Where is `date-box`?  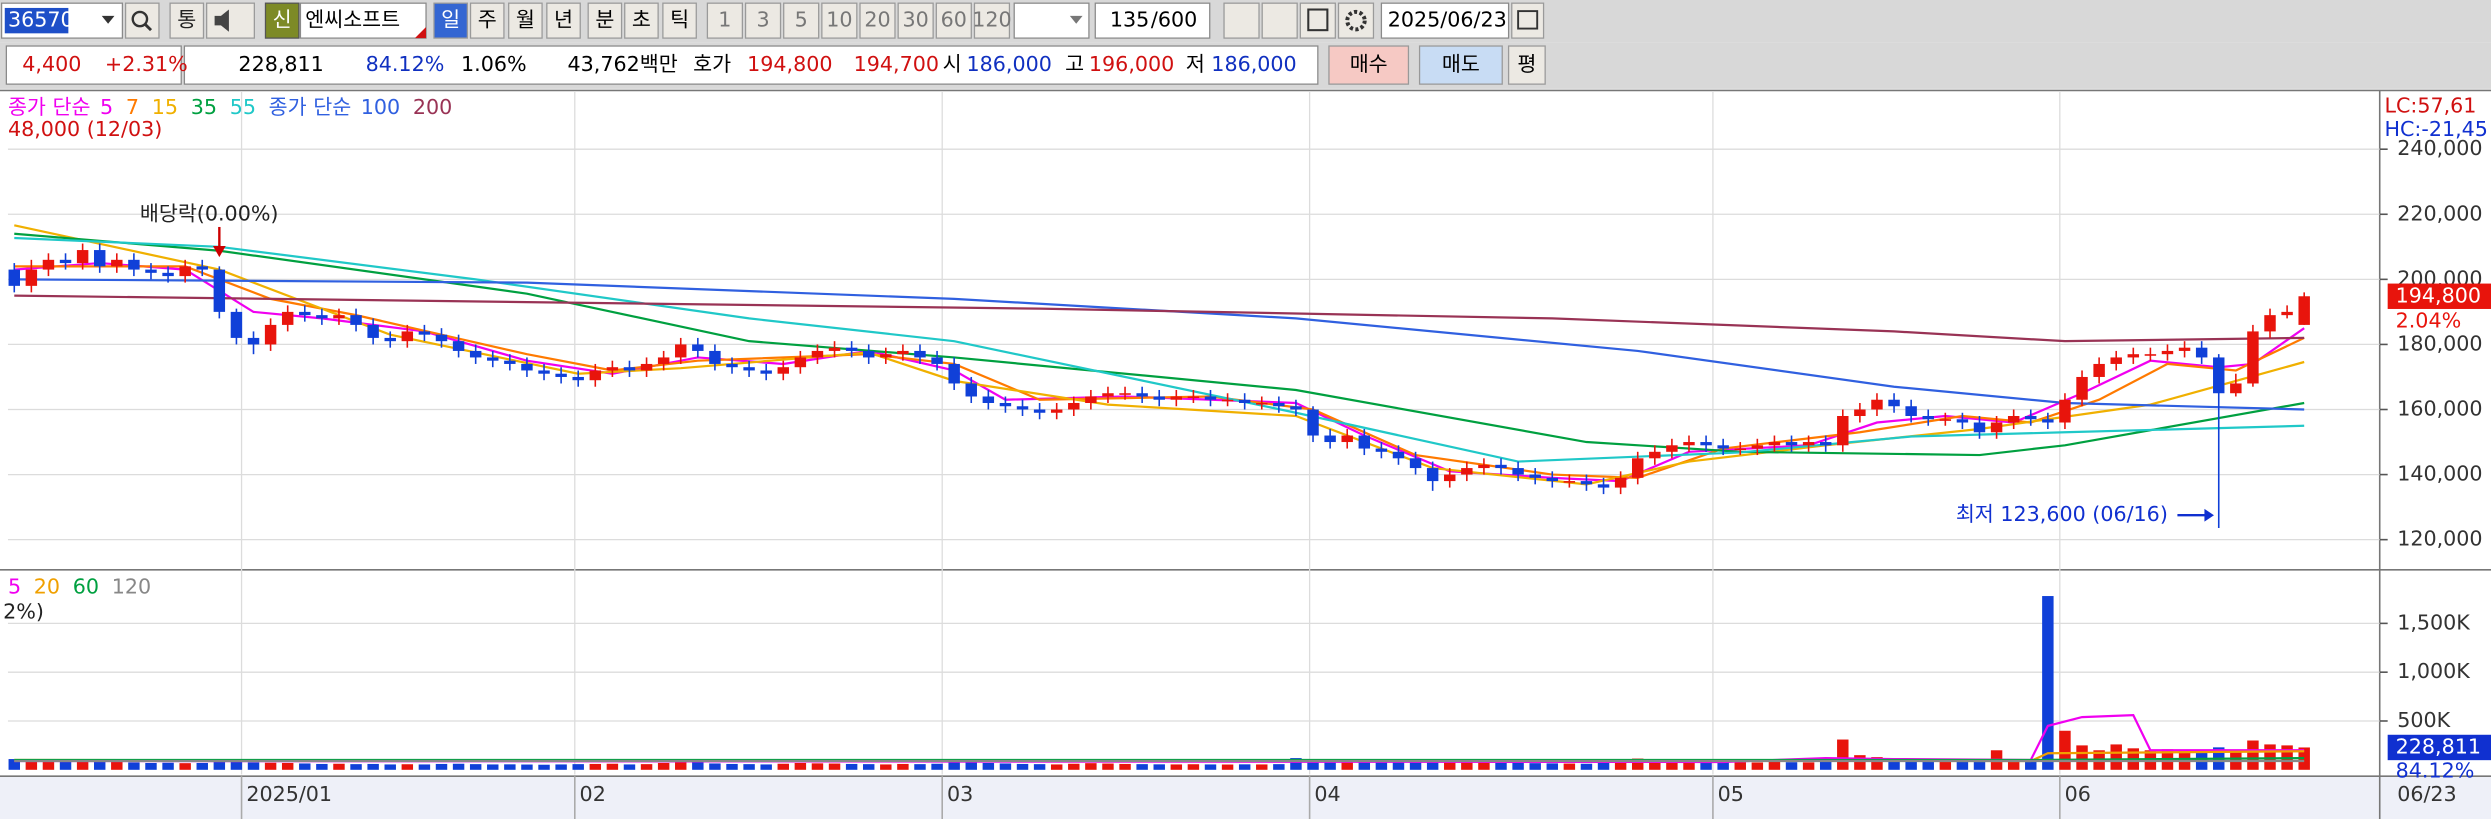
date-box is located at coordinates (1445, 20).